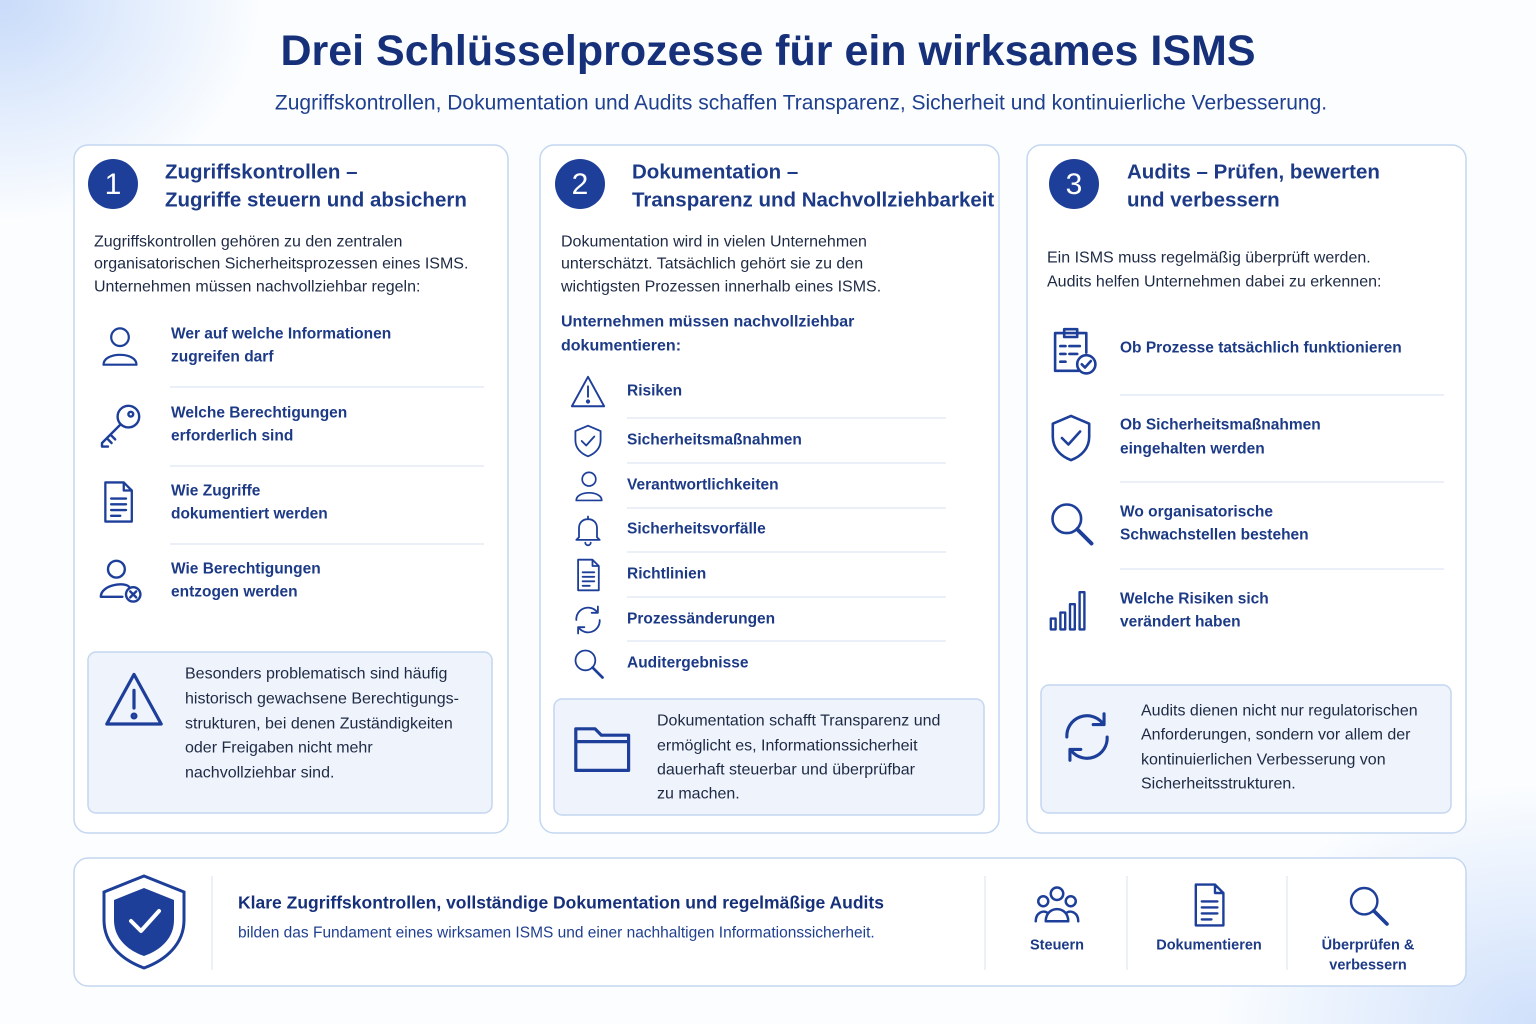 The image size is (1536, 1024). What do you see at coordinates (703, 485) in the screenshot?
I see `list-item: Verantwortlichkeiten` at bounding box center [703, 485].